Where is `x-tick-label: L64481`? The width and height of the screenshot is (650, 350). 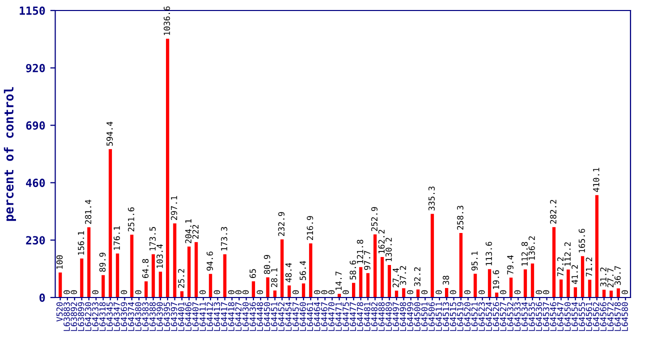
x-tick-label: L64481 is located at coordinates (367, 316).